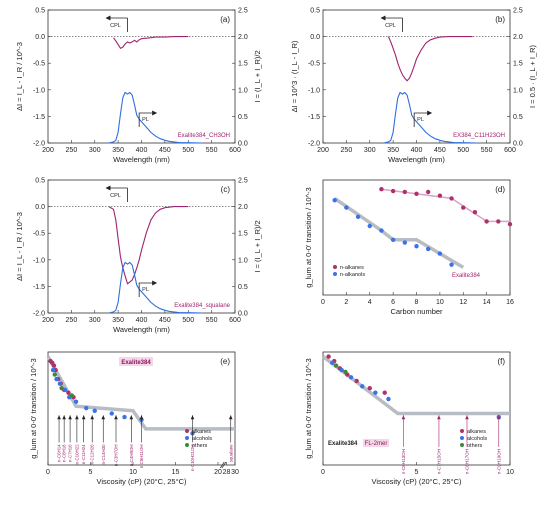  I want to click on x-tick-label: 0, so click(323, 302).